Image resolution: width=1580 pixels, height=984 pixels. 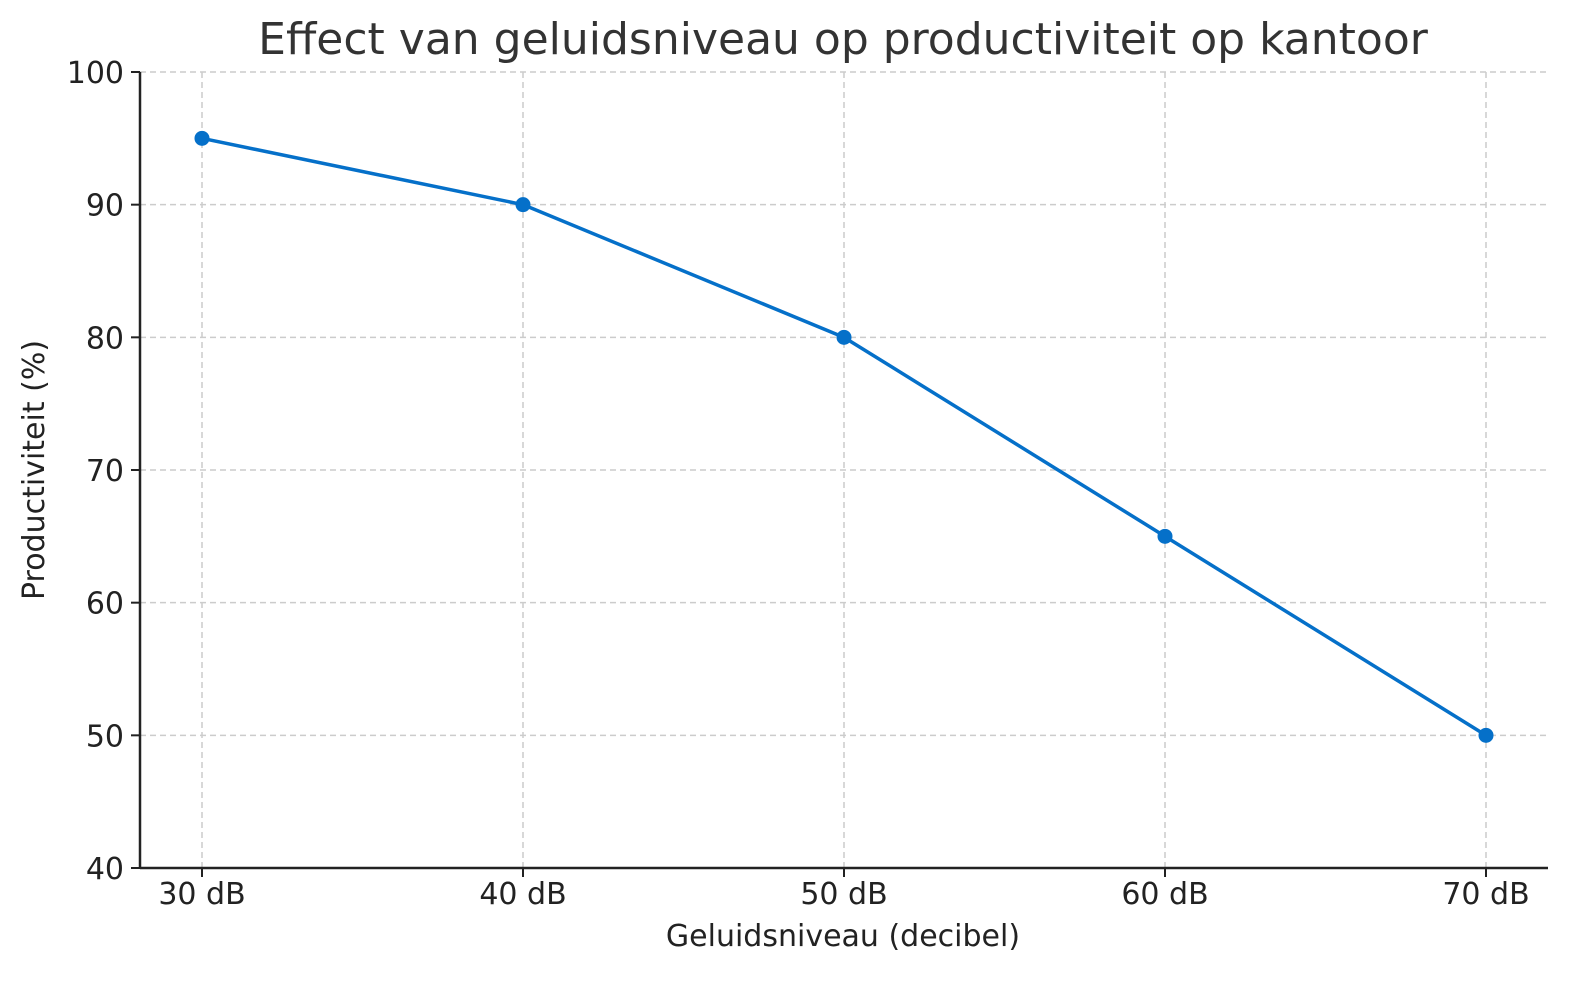 What do you see at coordinates (105, 736) in the screenshot?
I see `y-tick-label: 50` at bounding box center [105, 736].